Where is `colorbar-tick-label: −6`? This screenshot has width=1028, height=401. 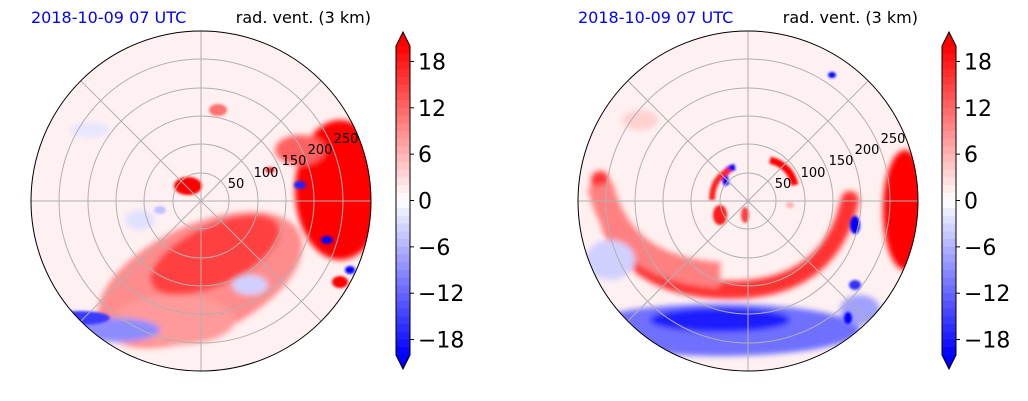
colorbar-tick-label: −6 is located at coordinates (980, 248).